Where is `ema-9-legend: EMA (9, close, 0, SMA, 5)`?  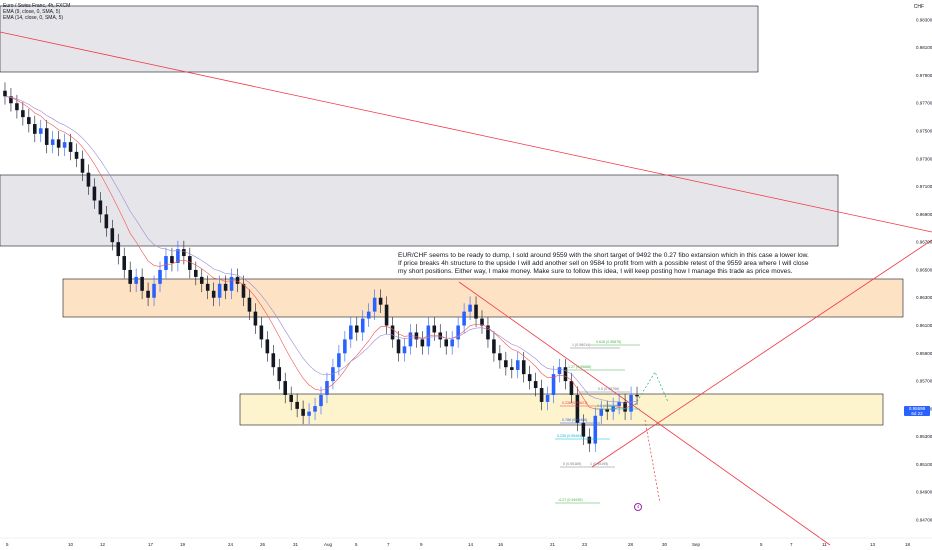
ema-9-legend: EMA (9, close, 0, SMA, 5) is located at coordinates (32, 12).